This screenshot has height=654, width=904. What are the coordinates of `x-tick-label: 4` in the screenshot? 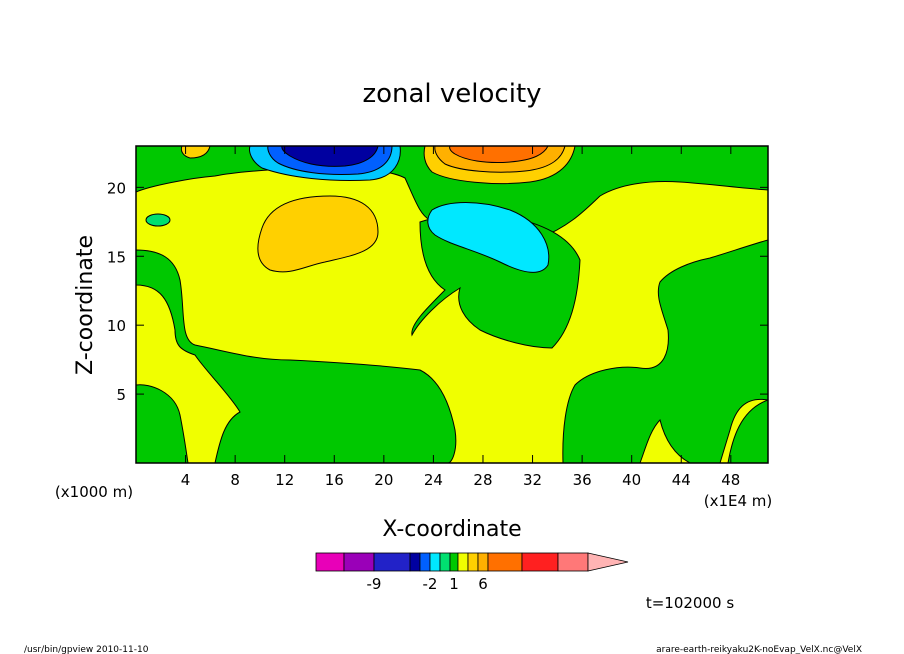 It's located at (186, 480).